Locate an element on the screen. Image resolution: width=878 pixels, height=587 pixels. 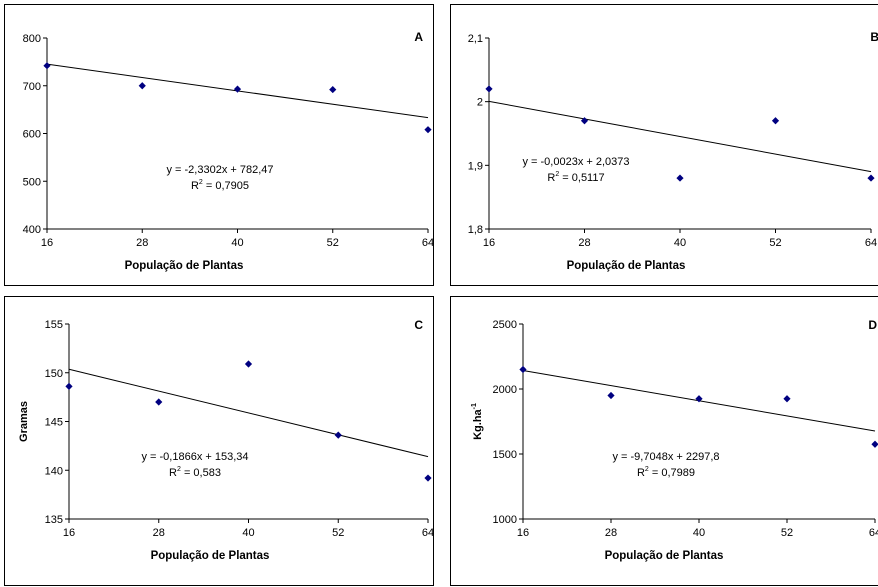
y-axis-label: Kg.ha-1 is located at coordinates (477, 421).